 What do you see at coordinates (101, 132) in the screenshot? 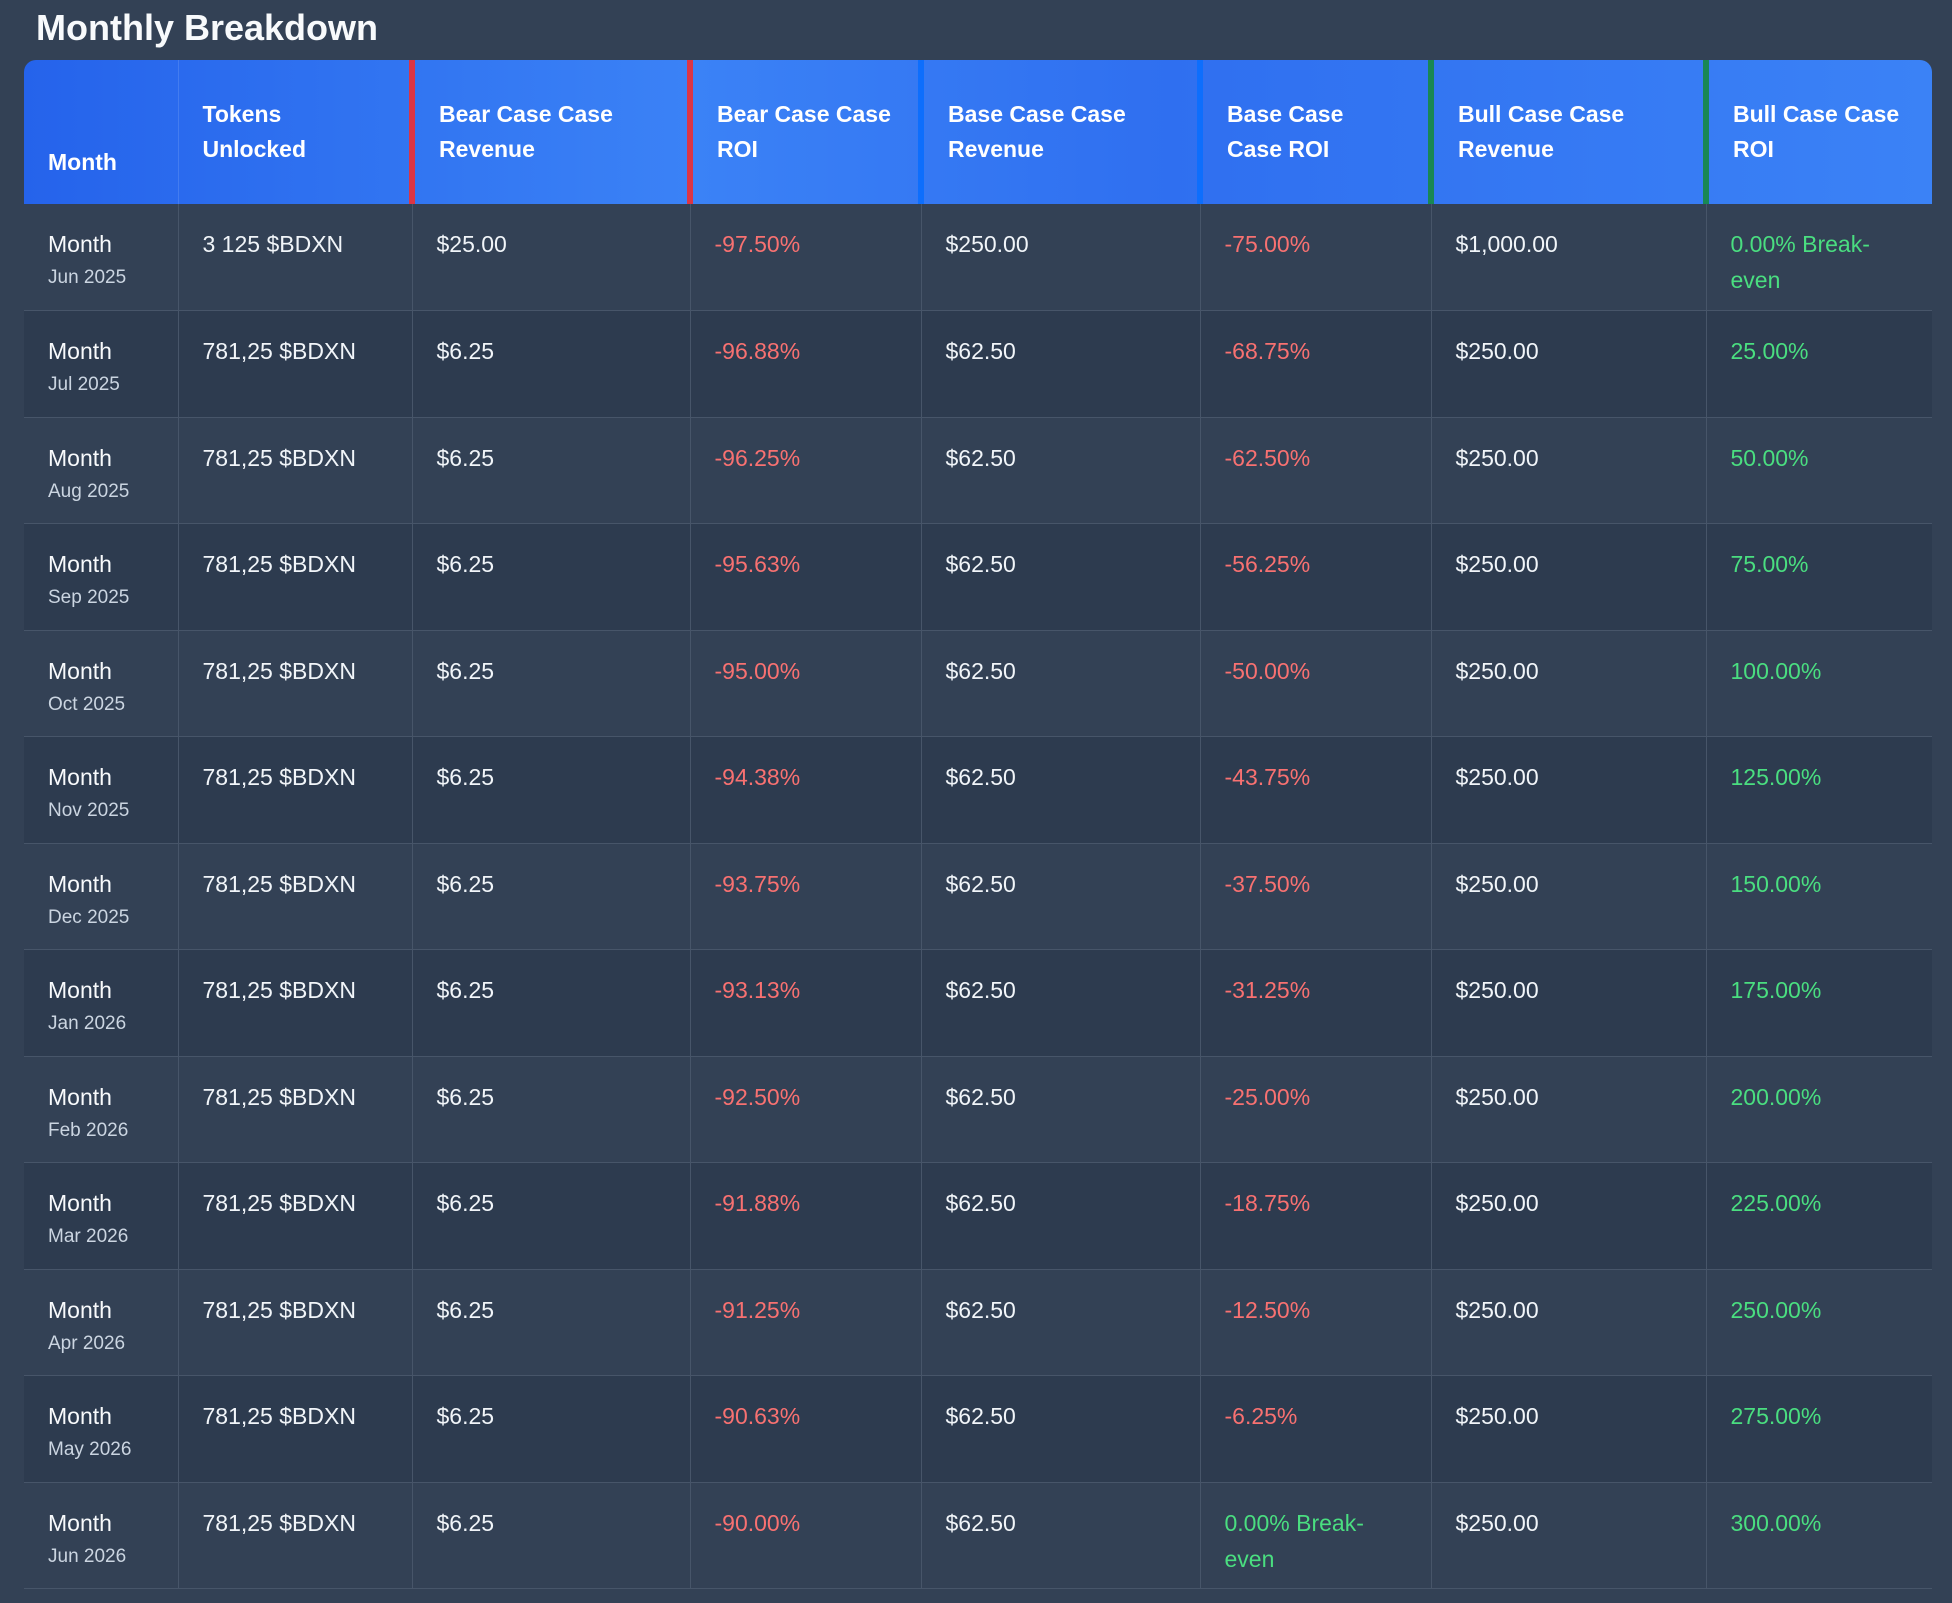
I see `header-month: Month` at bounding box center [101, 132].